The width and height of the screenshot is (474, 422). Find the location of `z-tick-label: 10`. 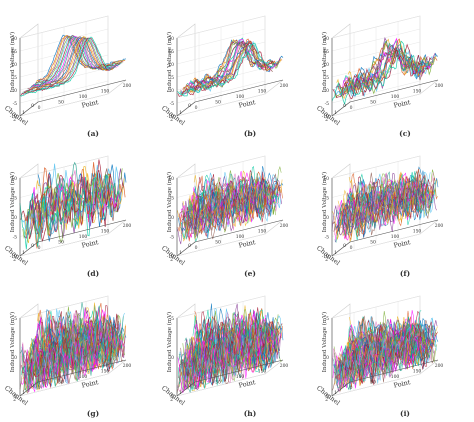

z-tick-label: 10 is located at coordinates (326, 179).